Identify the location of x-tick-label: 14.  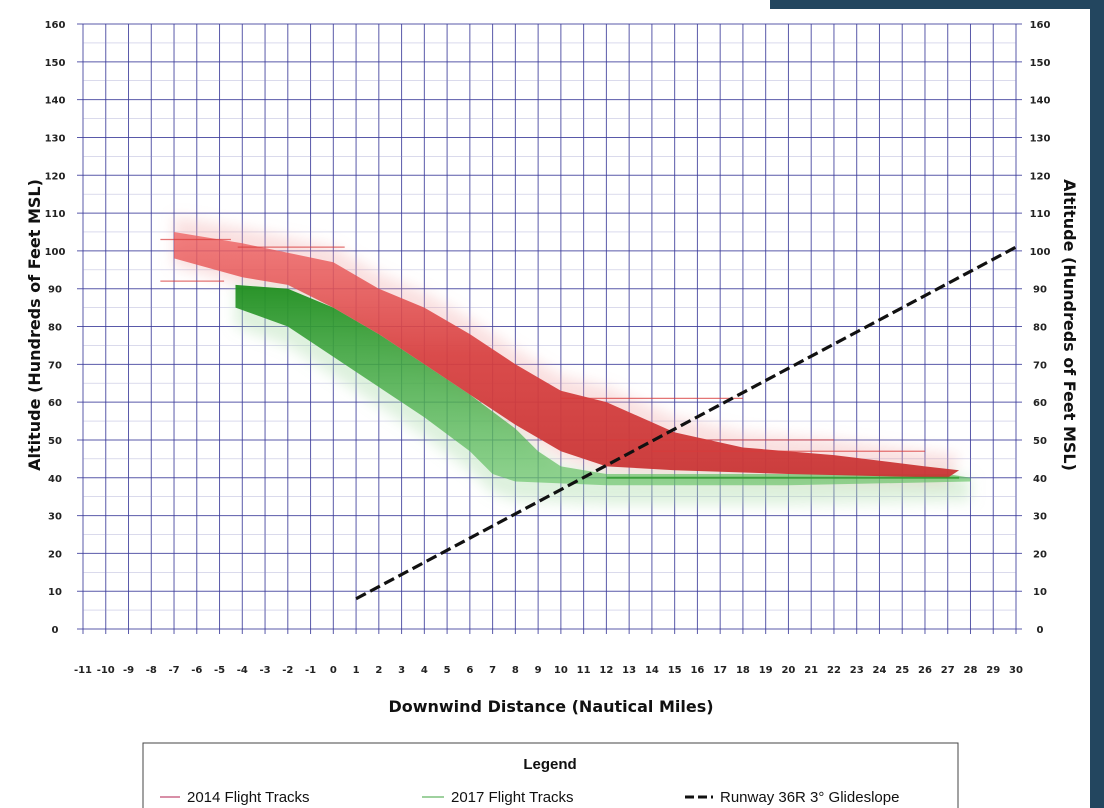
(652, 670).